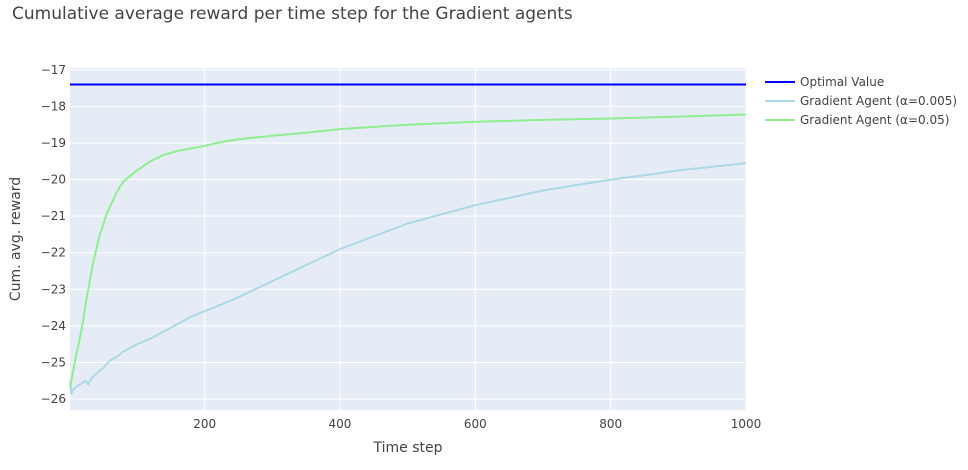  I want to click on y-tick-label: −23, so click(53, 289).